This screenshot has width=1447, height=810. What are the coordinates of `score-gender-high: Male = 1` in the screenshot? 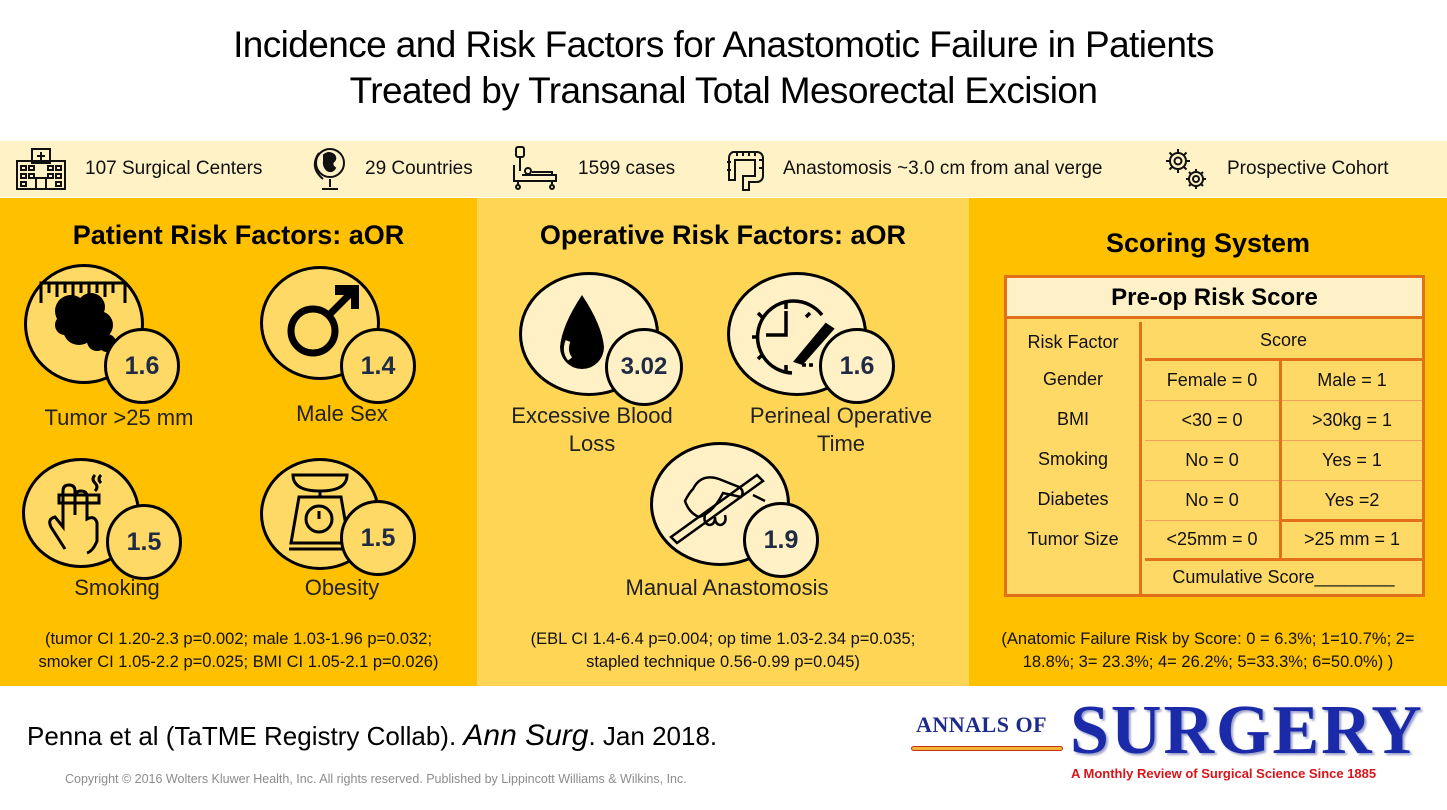 It's located at (1352, 380).